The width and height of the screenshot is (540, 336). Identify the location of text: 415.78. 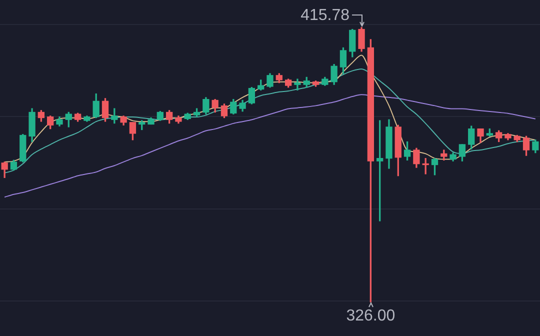
(325, 15).